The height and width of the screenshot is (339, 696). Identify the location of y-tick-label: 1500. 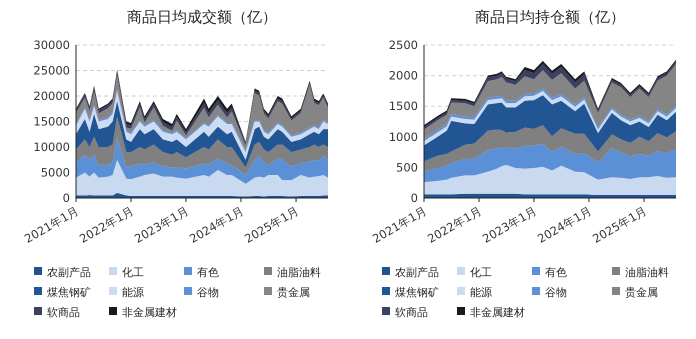
(403, 106).